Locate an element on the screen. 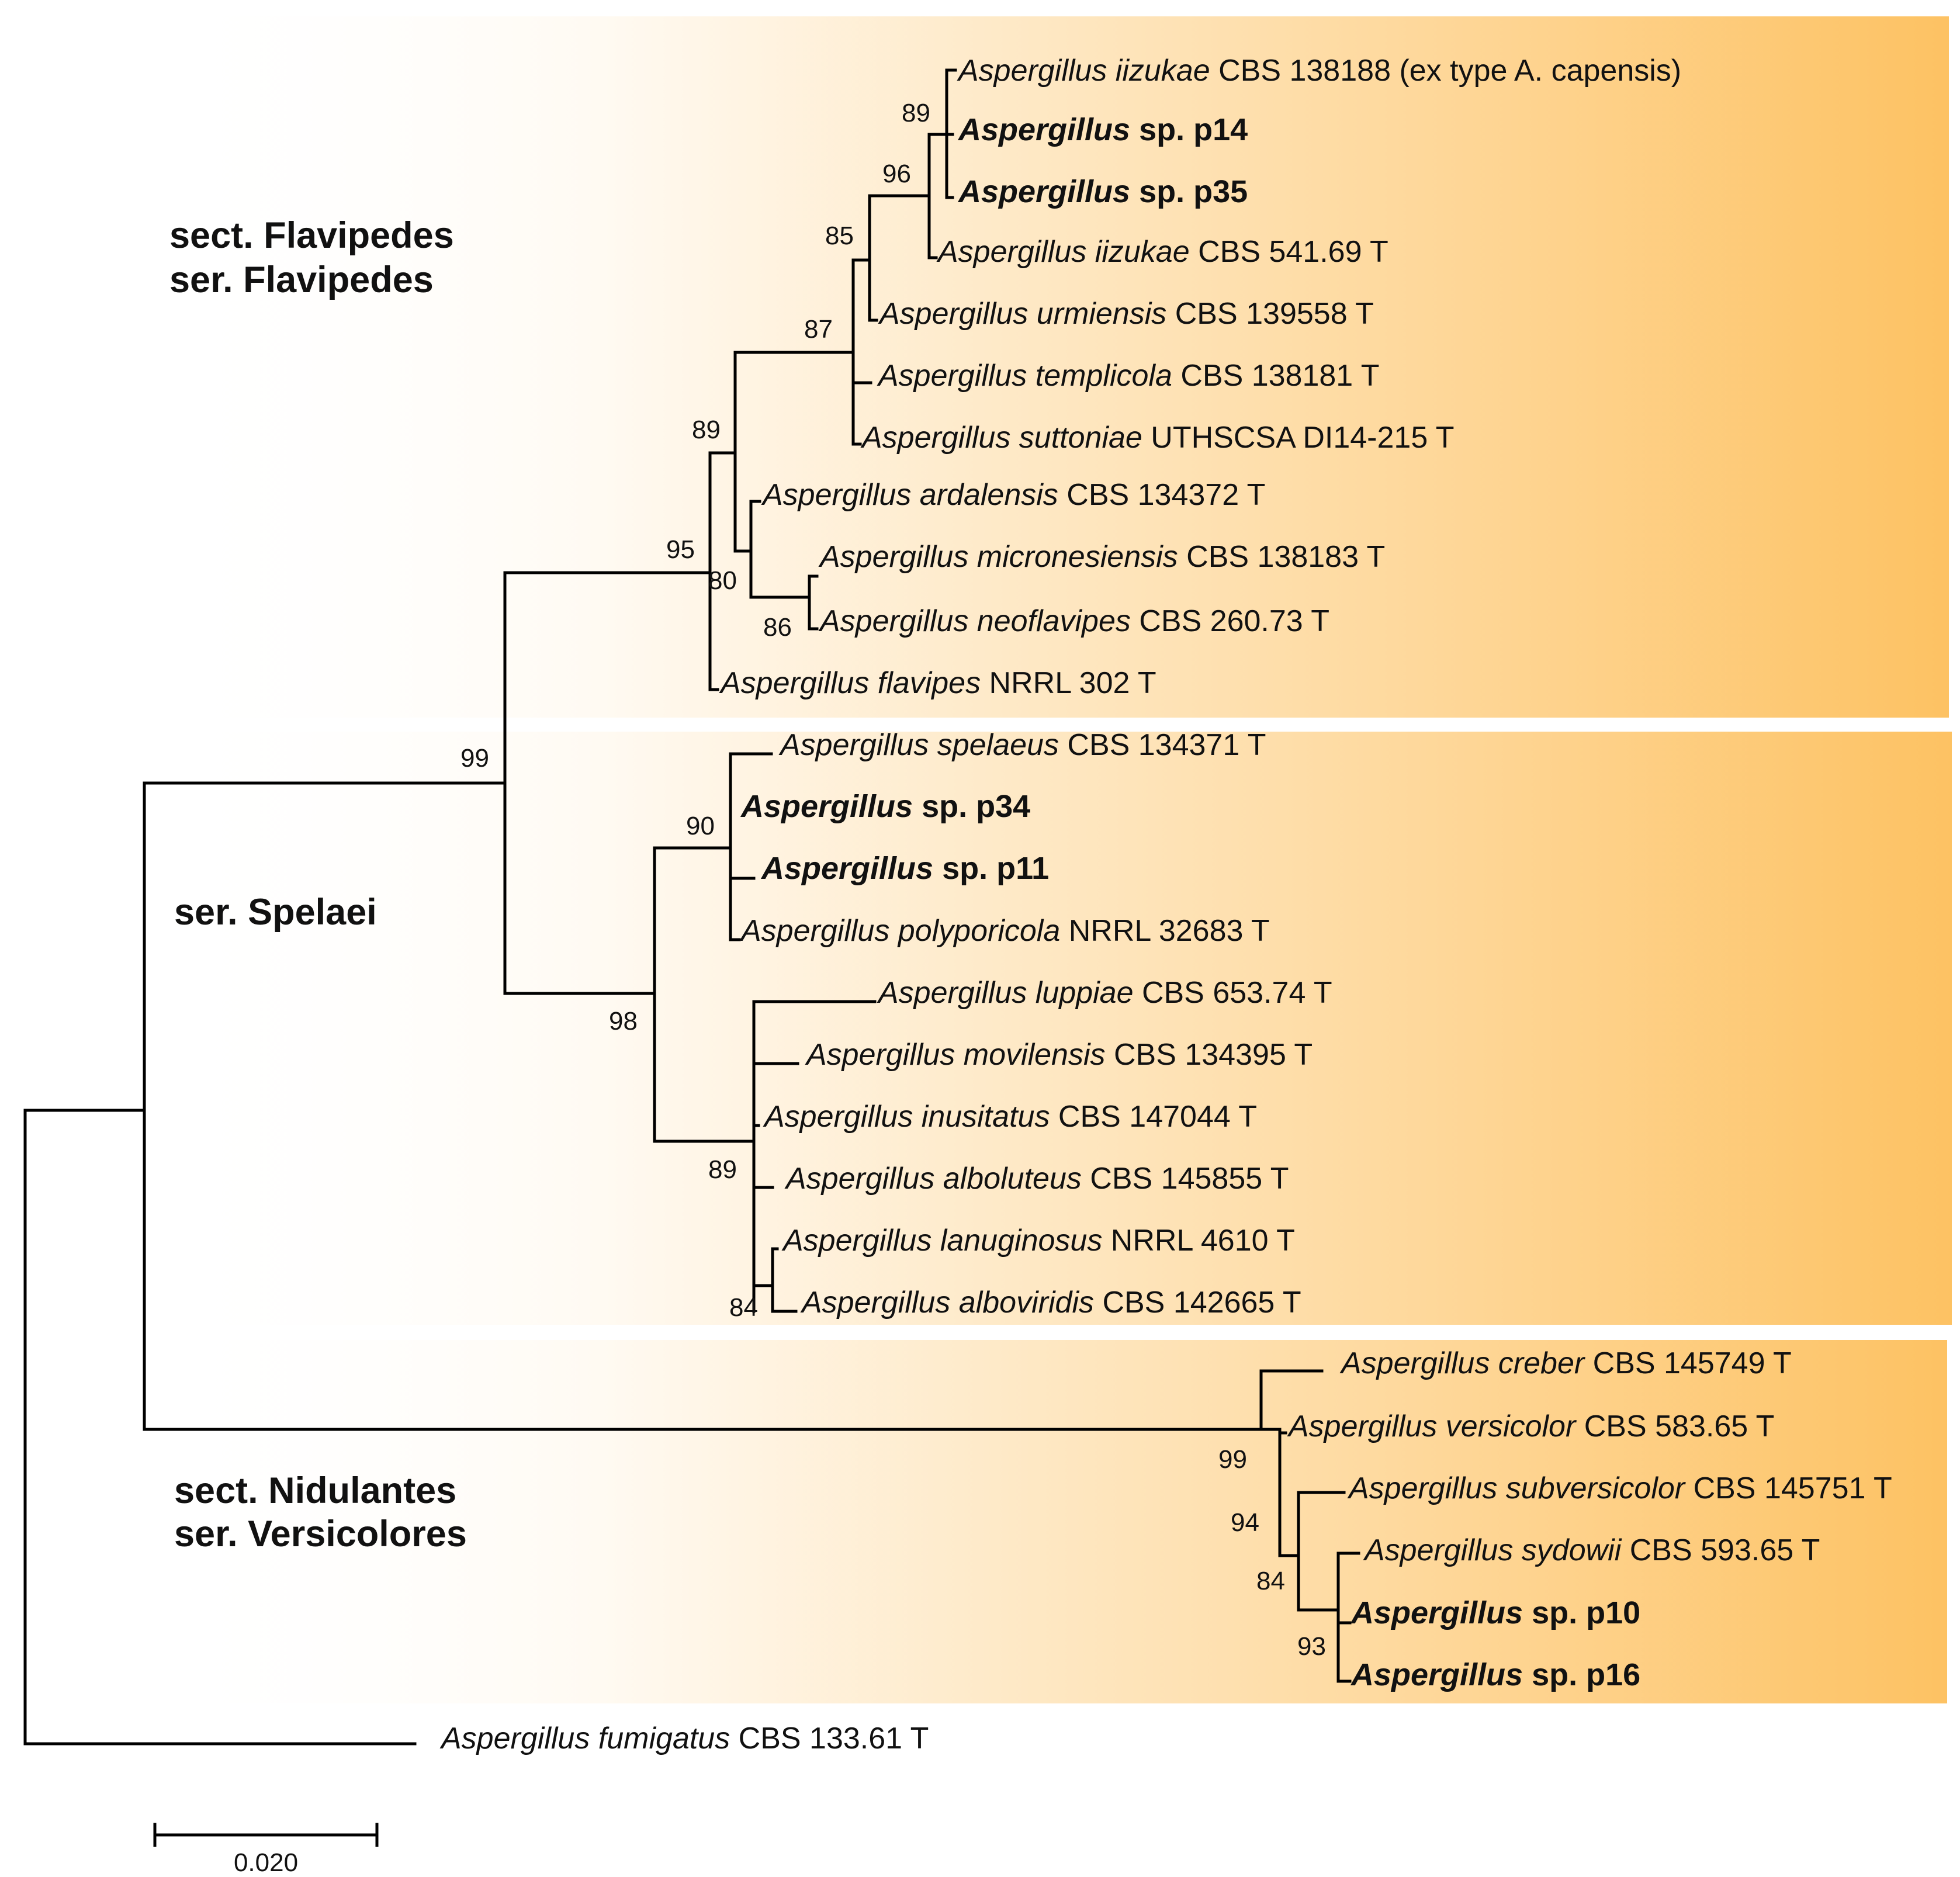 The image size is (1960, 1877). taxon-label: Aspergillus sydowii CBS 593.65 T is located at coordinates (1591, 1550).